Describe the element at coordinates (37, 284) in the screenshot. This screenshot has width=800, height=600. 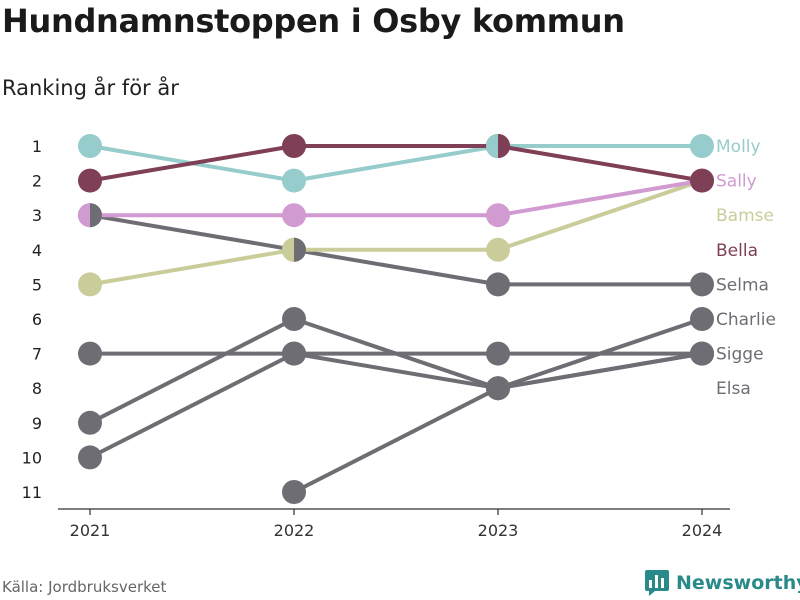
I see `y-tick-label: 5` at that location.